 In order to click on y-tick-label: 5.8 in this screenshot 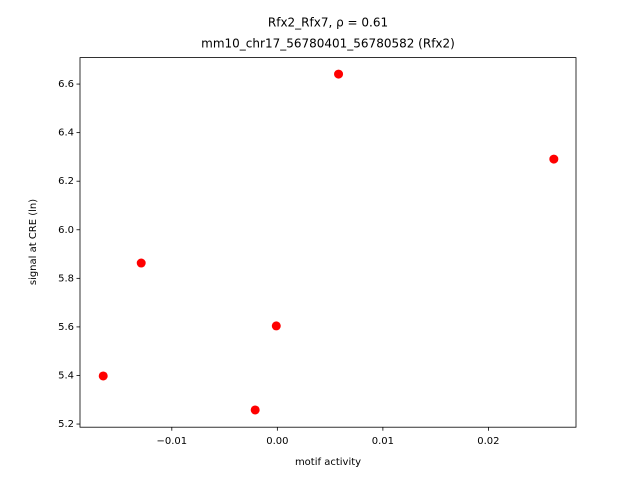, I will do `click(66, 278)`.